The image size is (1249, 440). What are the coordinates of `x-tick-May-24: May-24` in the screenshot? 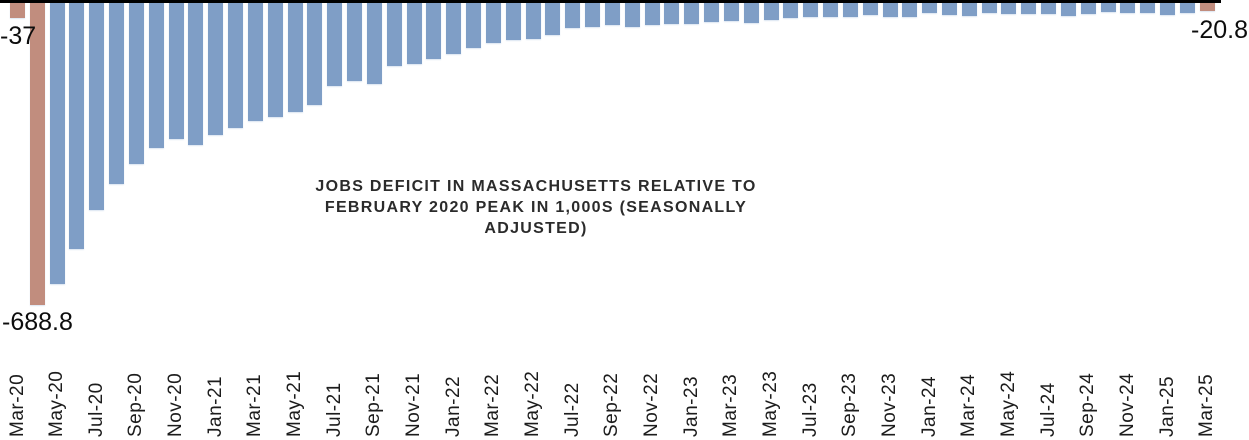 It's located at (1008, 403).